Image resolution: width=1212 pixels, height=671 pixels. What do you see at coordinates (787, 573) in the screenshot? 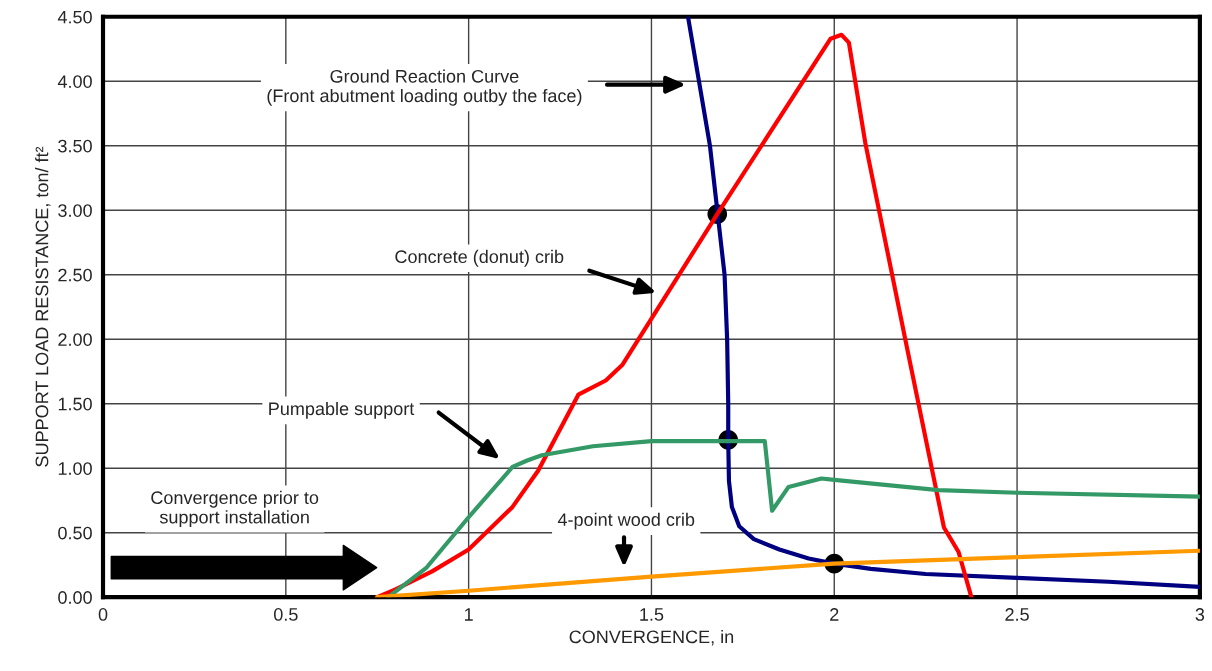
I see `line-series` at bounding box center [787, 573].